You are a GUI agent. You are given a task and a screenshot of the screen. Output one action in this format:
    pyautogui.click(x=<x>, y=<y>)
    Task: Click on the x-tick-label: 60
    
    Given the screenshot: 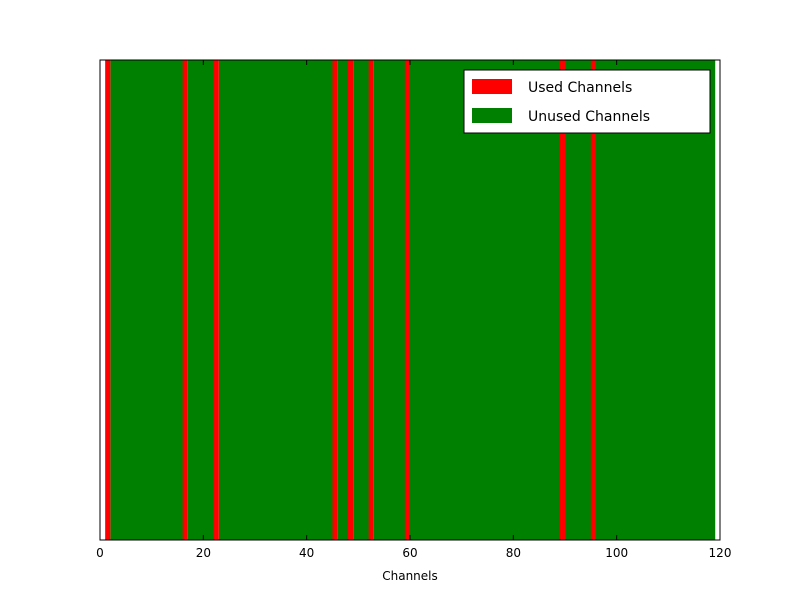 What is the action you would take?
    pyautogui.click(x=409, y=553)
    